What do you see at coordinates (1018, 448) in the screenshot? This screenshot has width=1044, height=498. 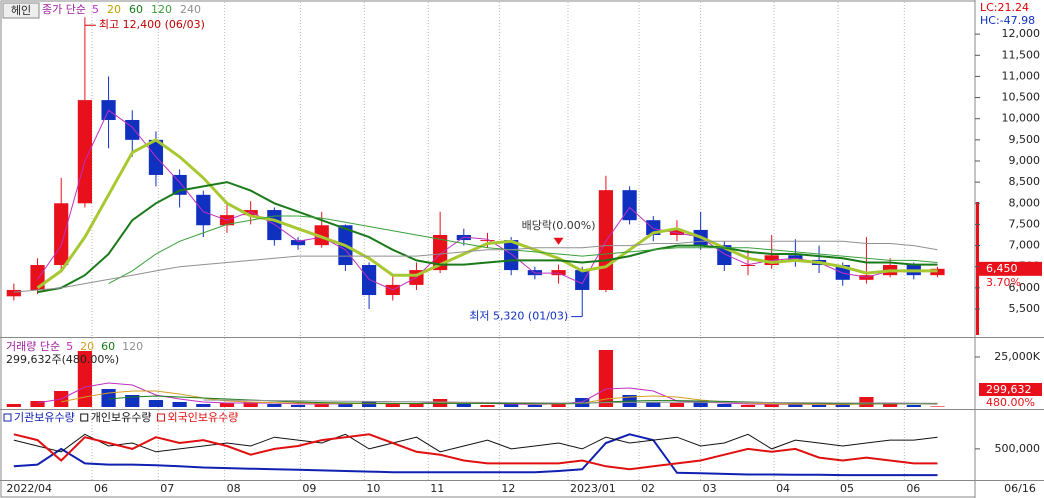 I see `y-tick-label: 500,000` at bounding box center [1018, 448].